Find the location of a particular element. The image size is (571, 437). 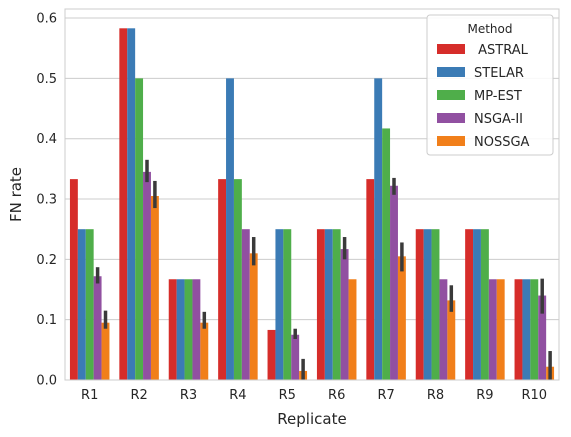

x-tick-label: R1 is located at coordinates (89, 395).